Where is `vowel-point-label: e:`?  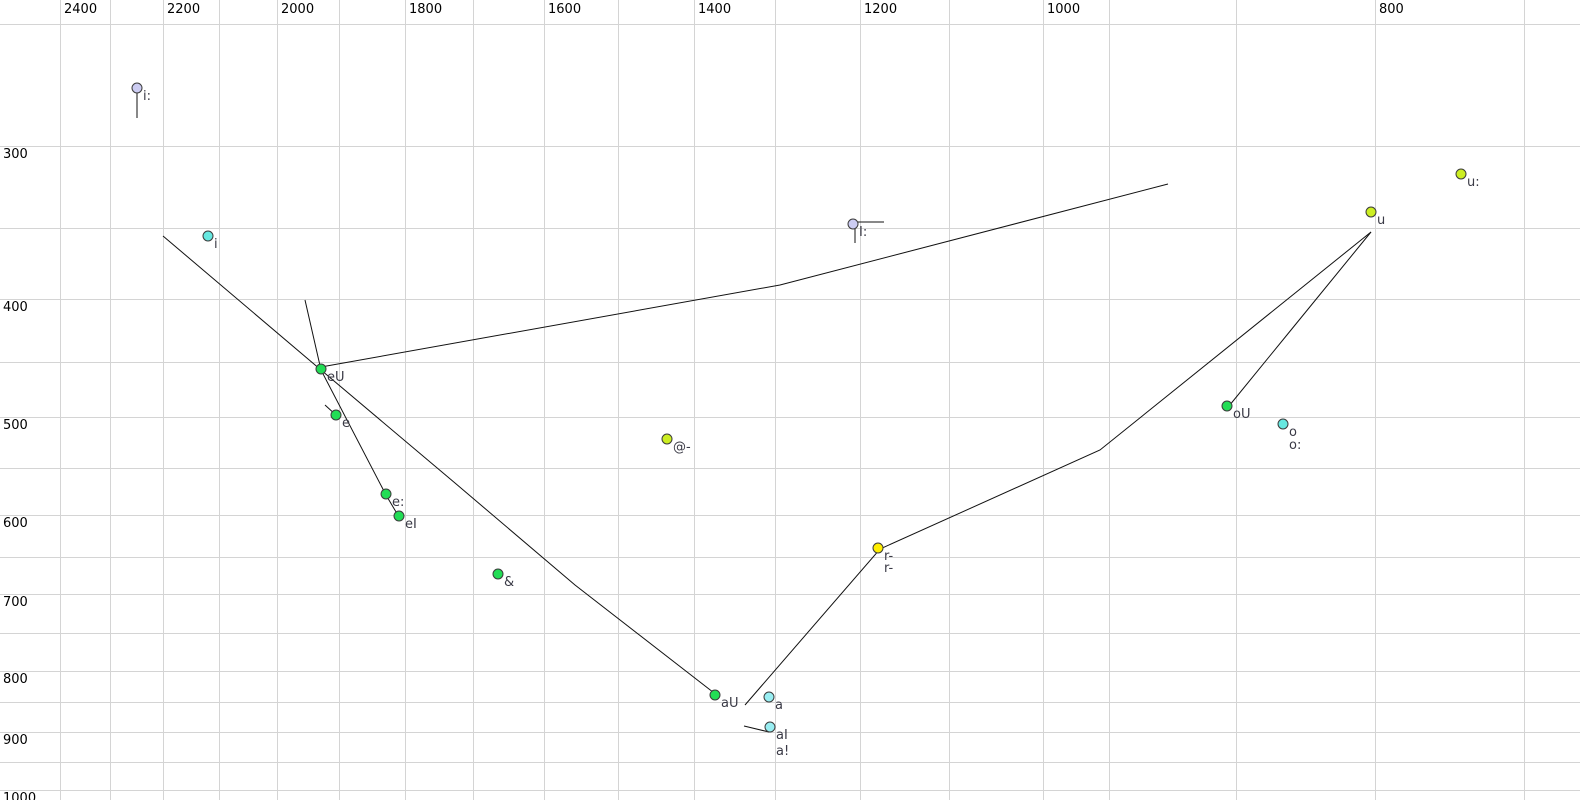
vowel-point-label: e: is located at coordinates (398, 502).